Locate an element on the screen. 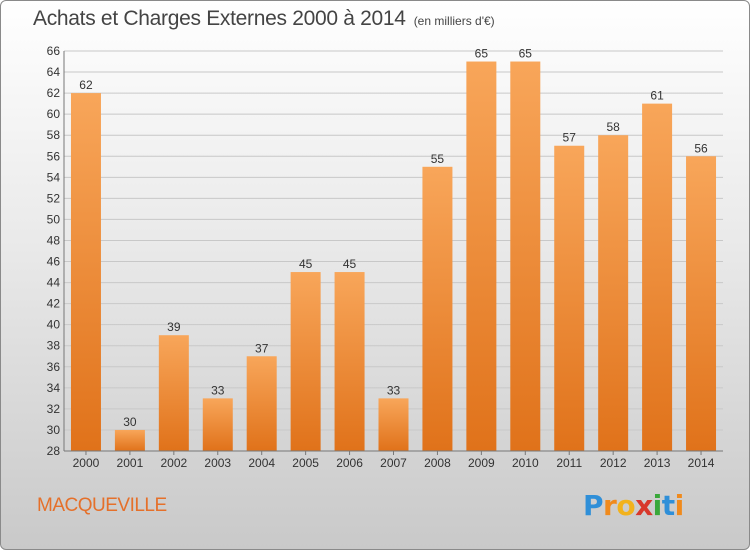 The image size is (750, 550). y-tick-label: 28 is located at coordinates (54, 451).